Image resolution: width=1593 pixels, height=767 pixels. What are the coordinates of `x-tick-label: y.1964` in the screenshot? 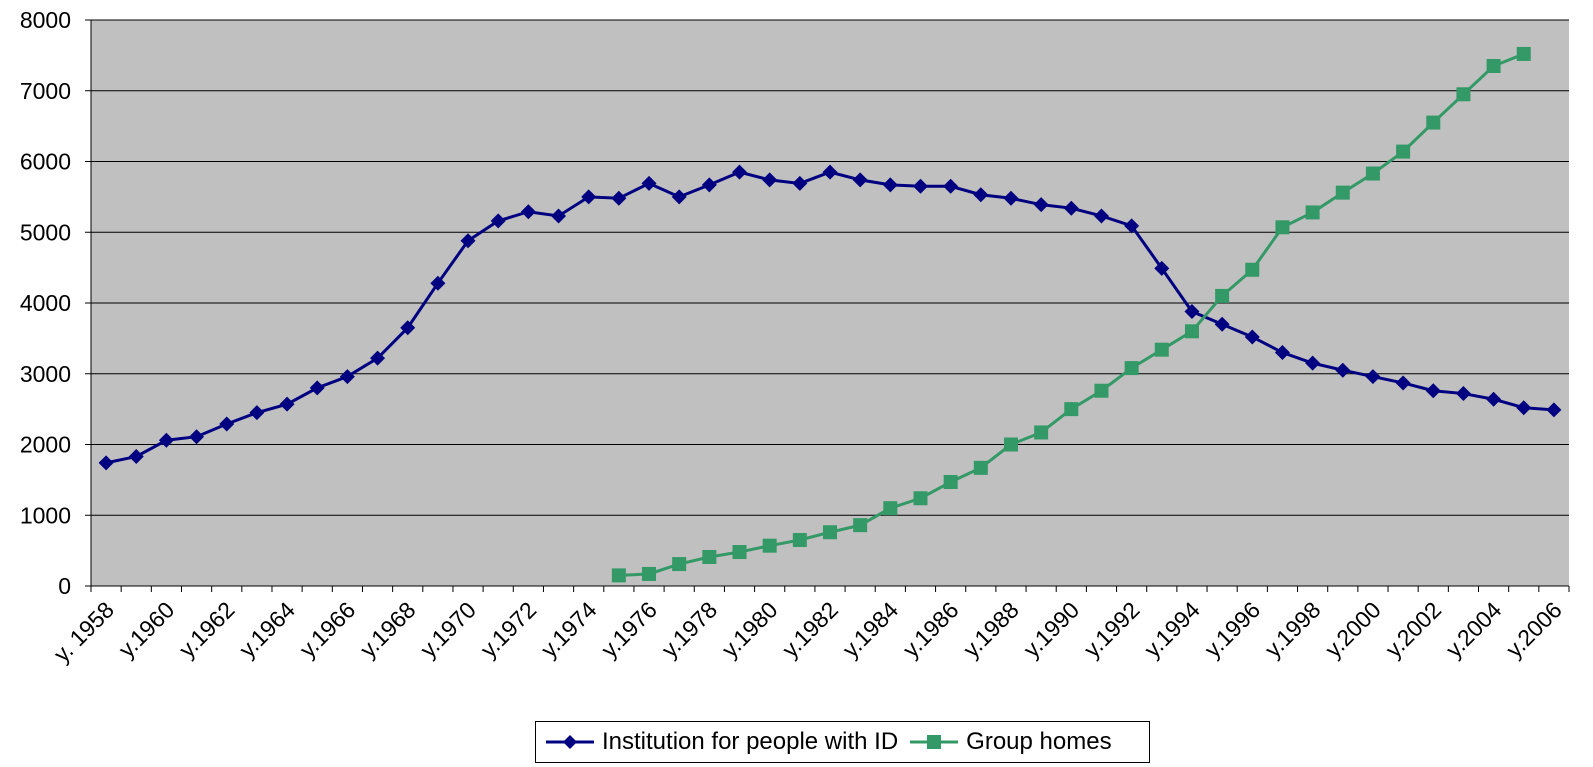 It's located at (267, 629).